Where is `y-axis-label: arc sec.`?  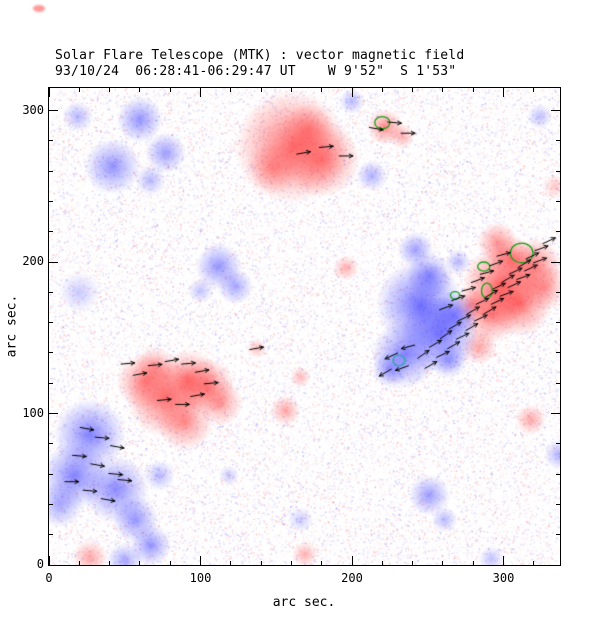
y-axis-label: arc sec. is located at coordinates (12, 326).